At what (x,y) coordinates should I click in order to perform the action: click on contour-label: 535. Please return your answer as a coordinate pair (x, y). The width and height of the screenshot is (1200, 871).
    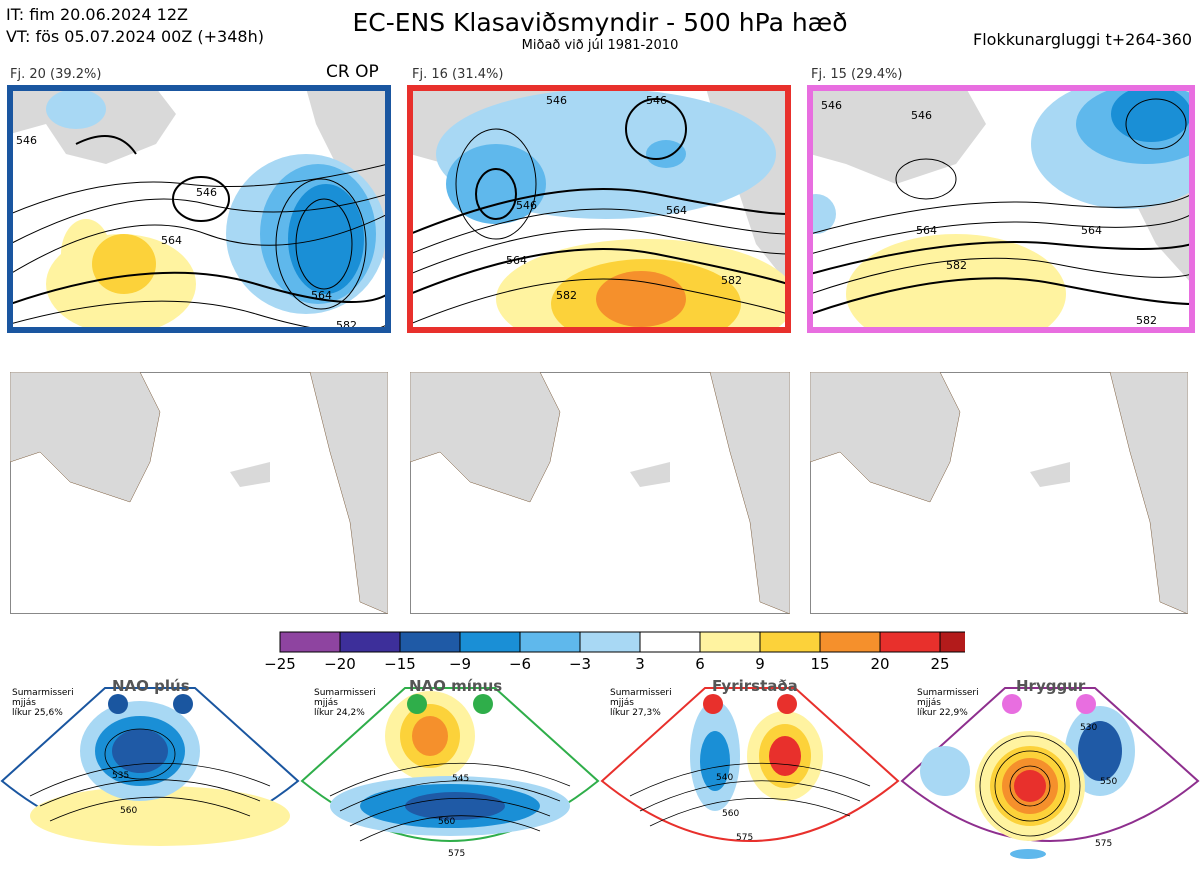
    Looking at the image, I should click on (120, 776).